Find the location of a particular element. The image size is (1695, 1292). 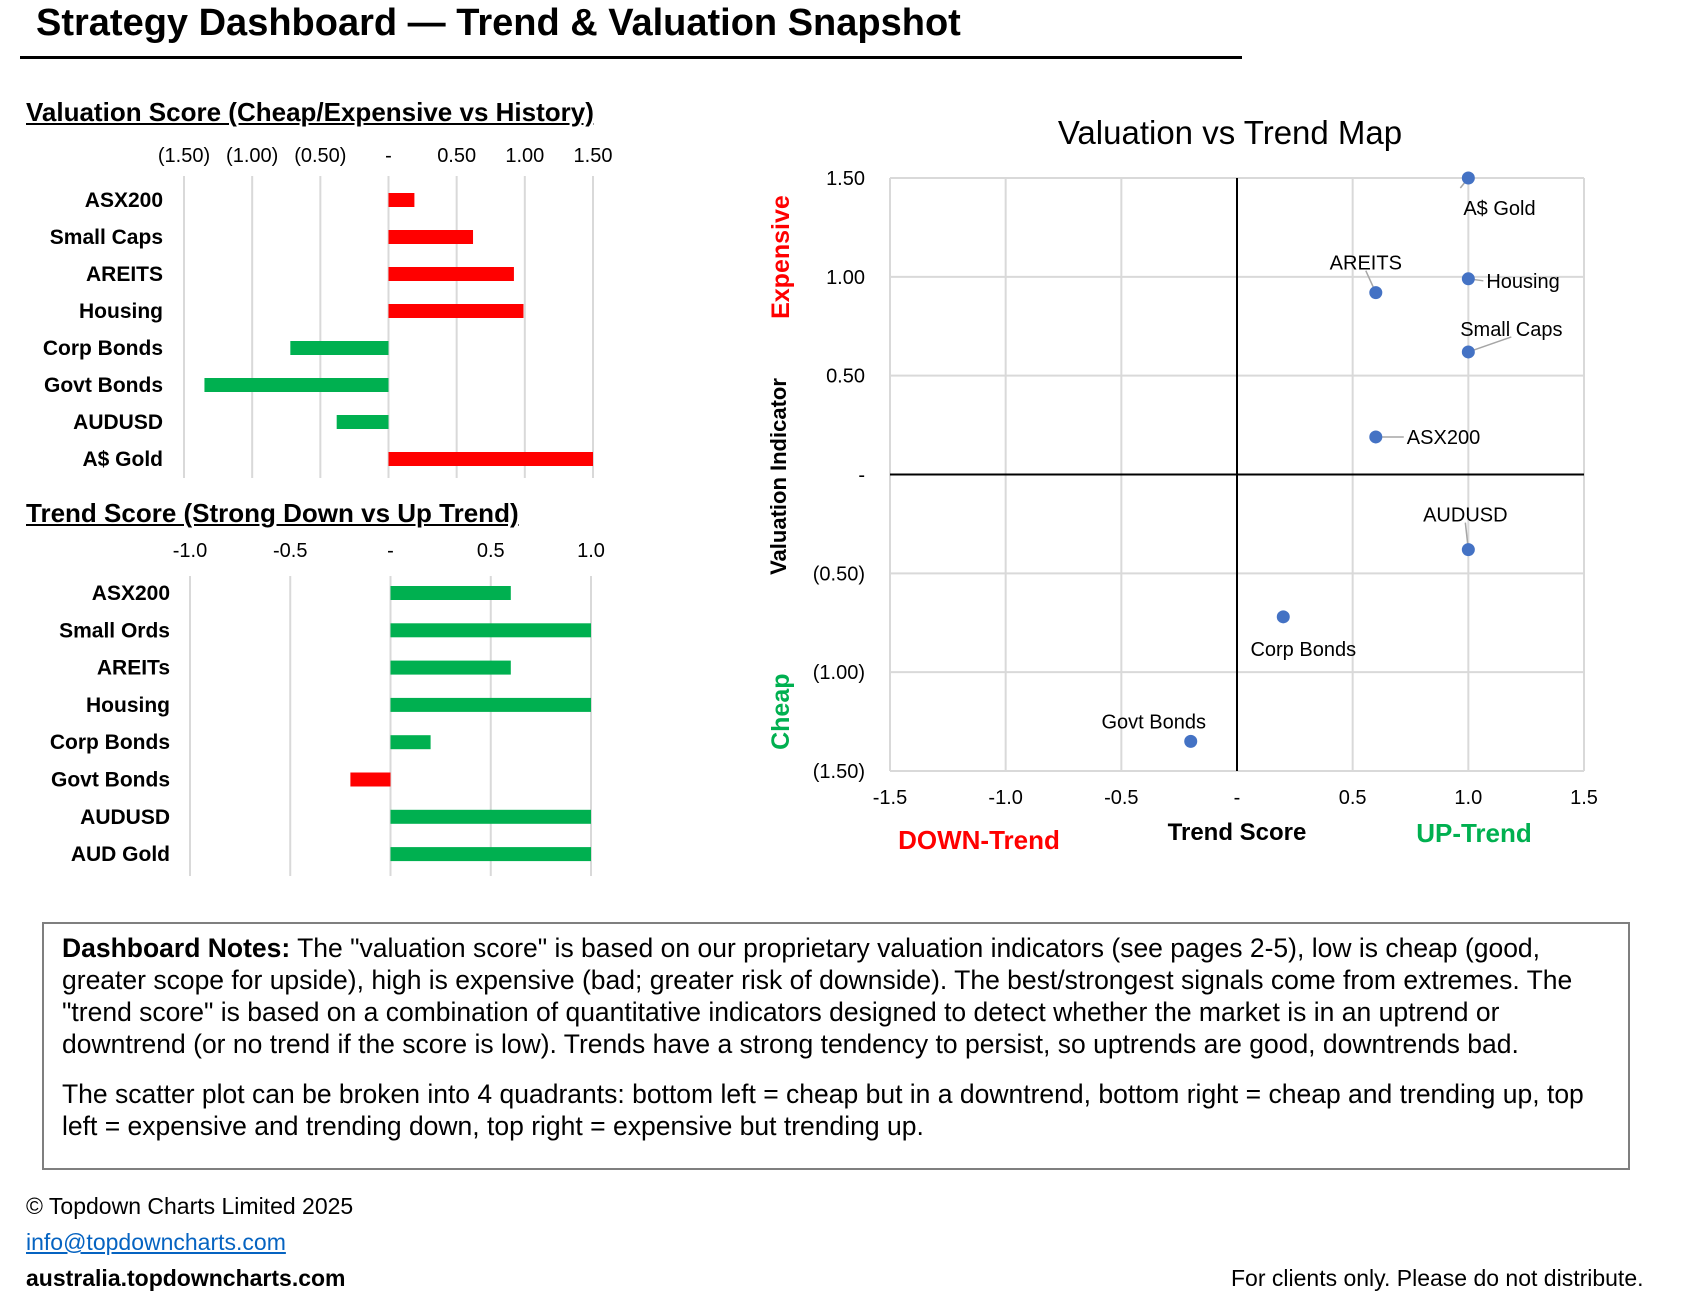

y-tick-label: 1.50 is located at coordinates (845, 179).